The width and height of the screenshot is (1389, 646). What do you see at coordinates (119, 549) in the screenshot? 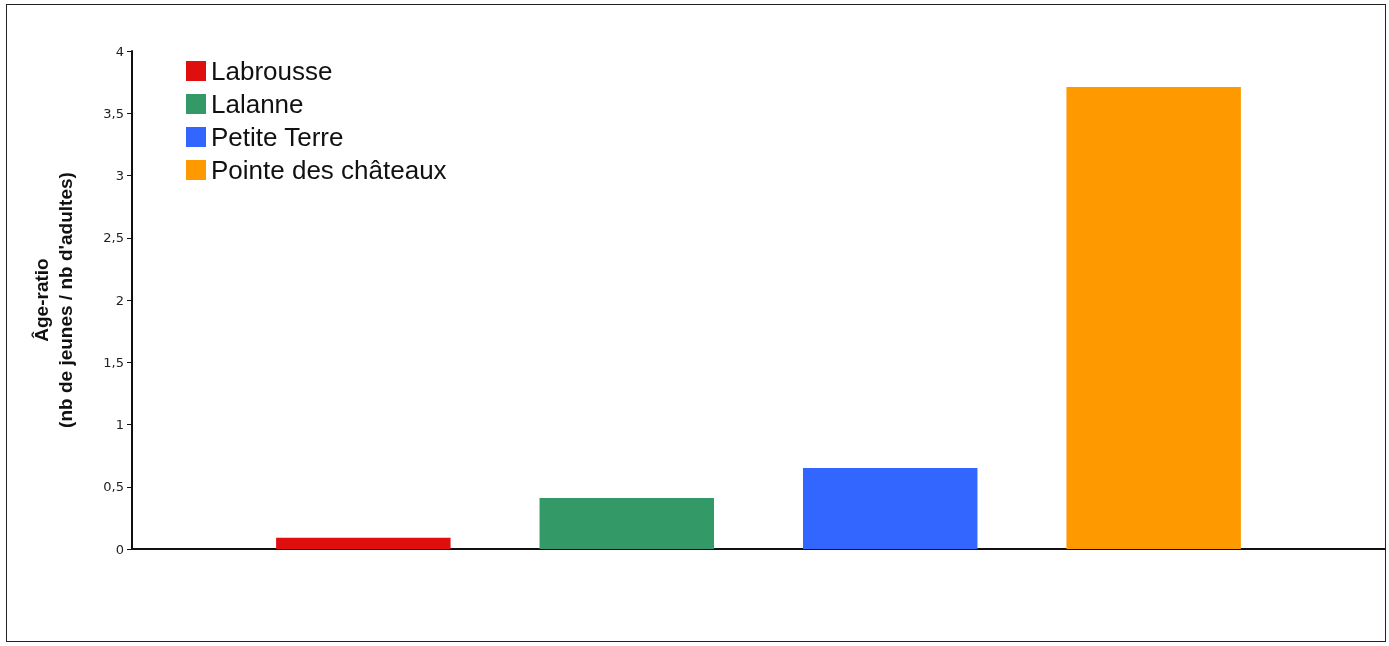
I see `y-tick-label: 0` at bounding box center [119, 549].